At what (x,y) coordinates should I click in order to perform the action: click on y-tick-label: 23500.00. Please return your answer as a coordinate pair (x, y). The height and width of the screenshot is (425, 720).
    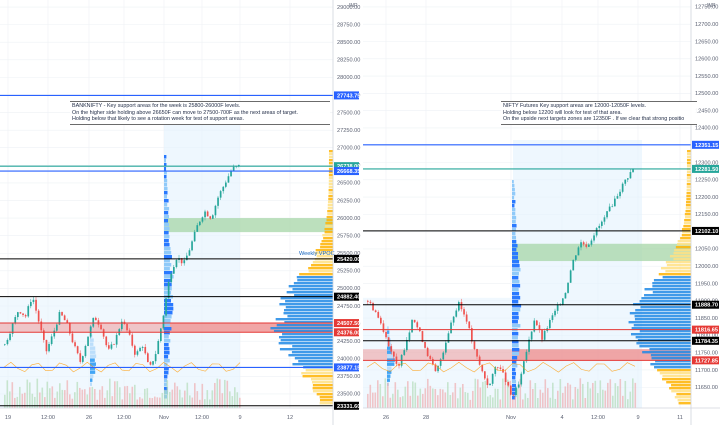
    Looking at the image, I should click on (348, 395).